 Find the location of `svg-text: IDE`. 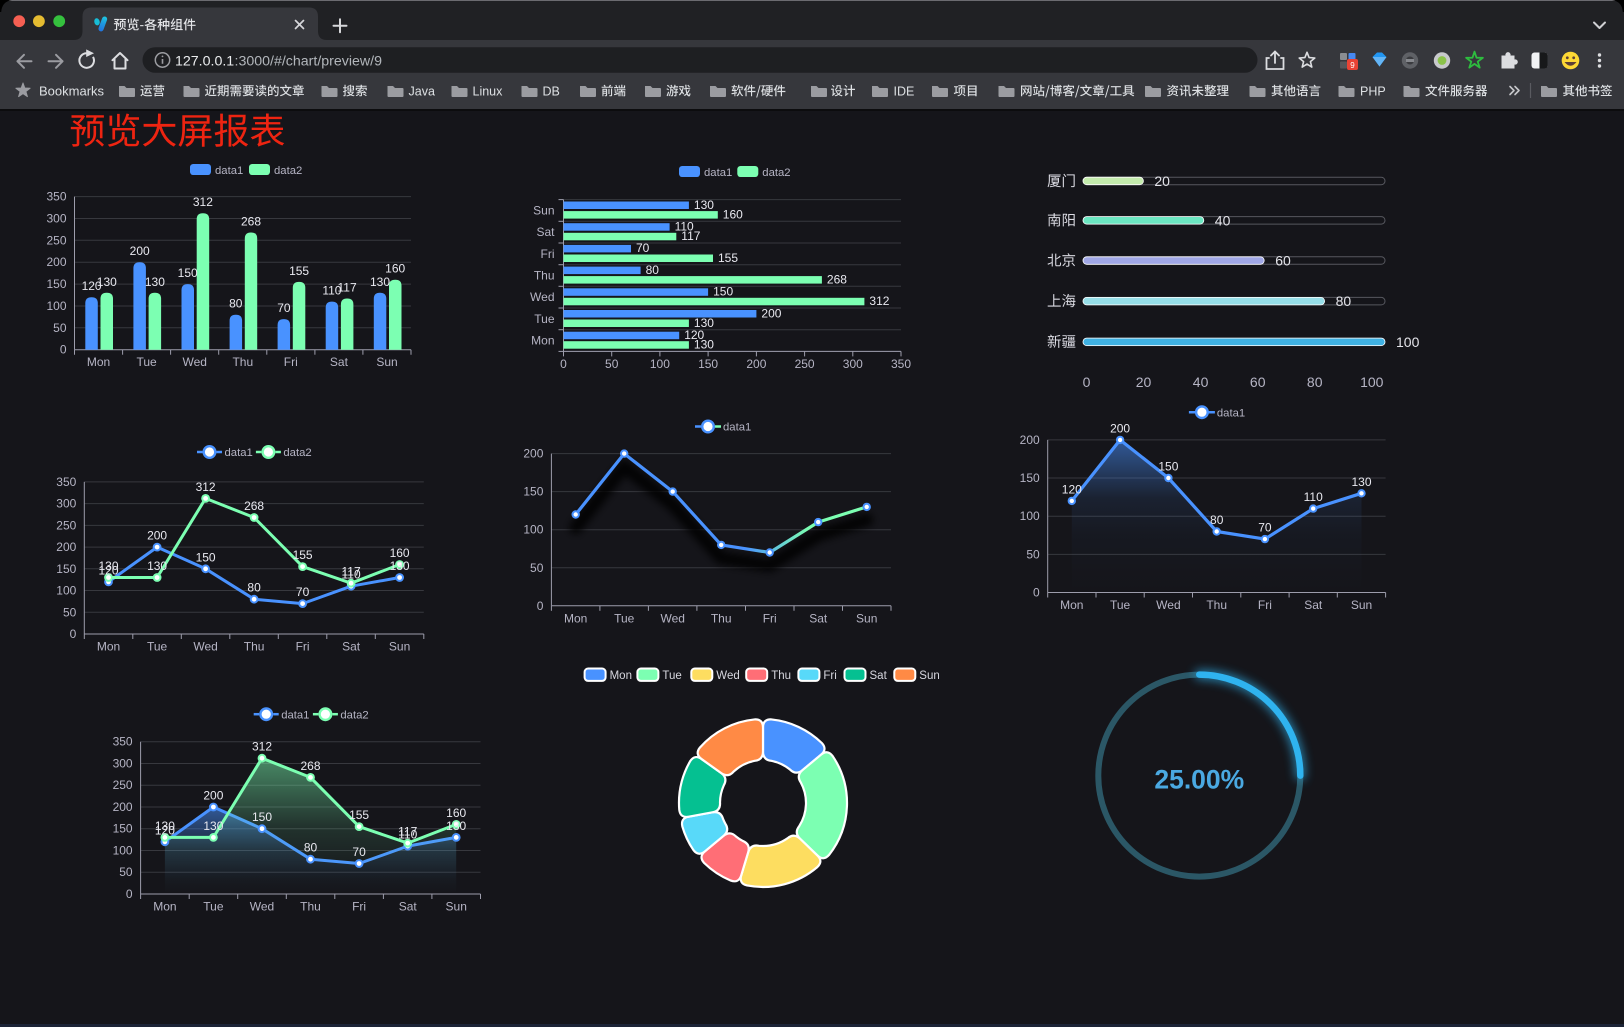

svg-text: IDE is located at coordinates (904, 91).